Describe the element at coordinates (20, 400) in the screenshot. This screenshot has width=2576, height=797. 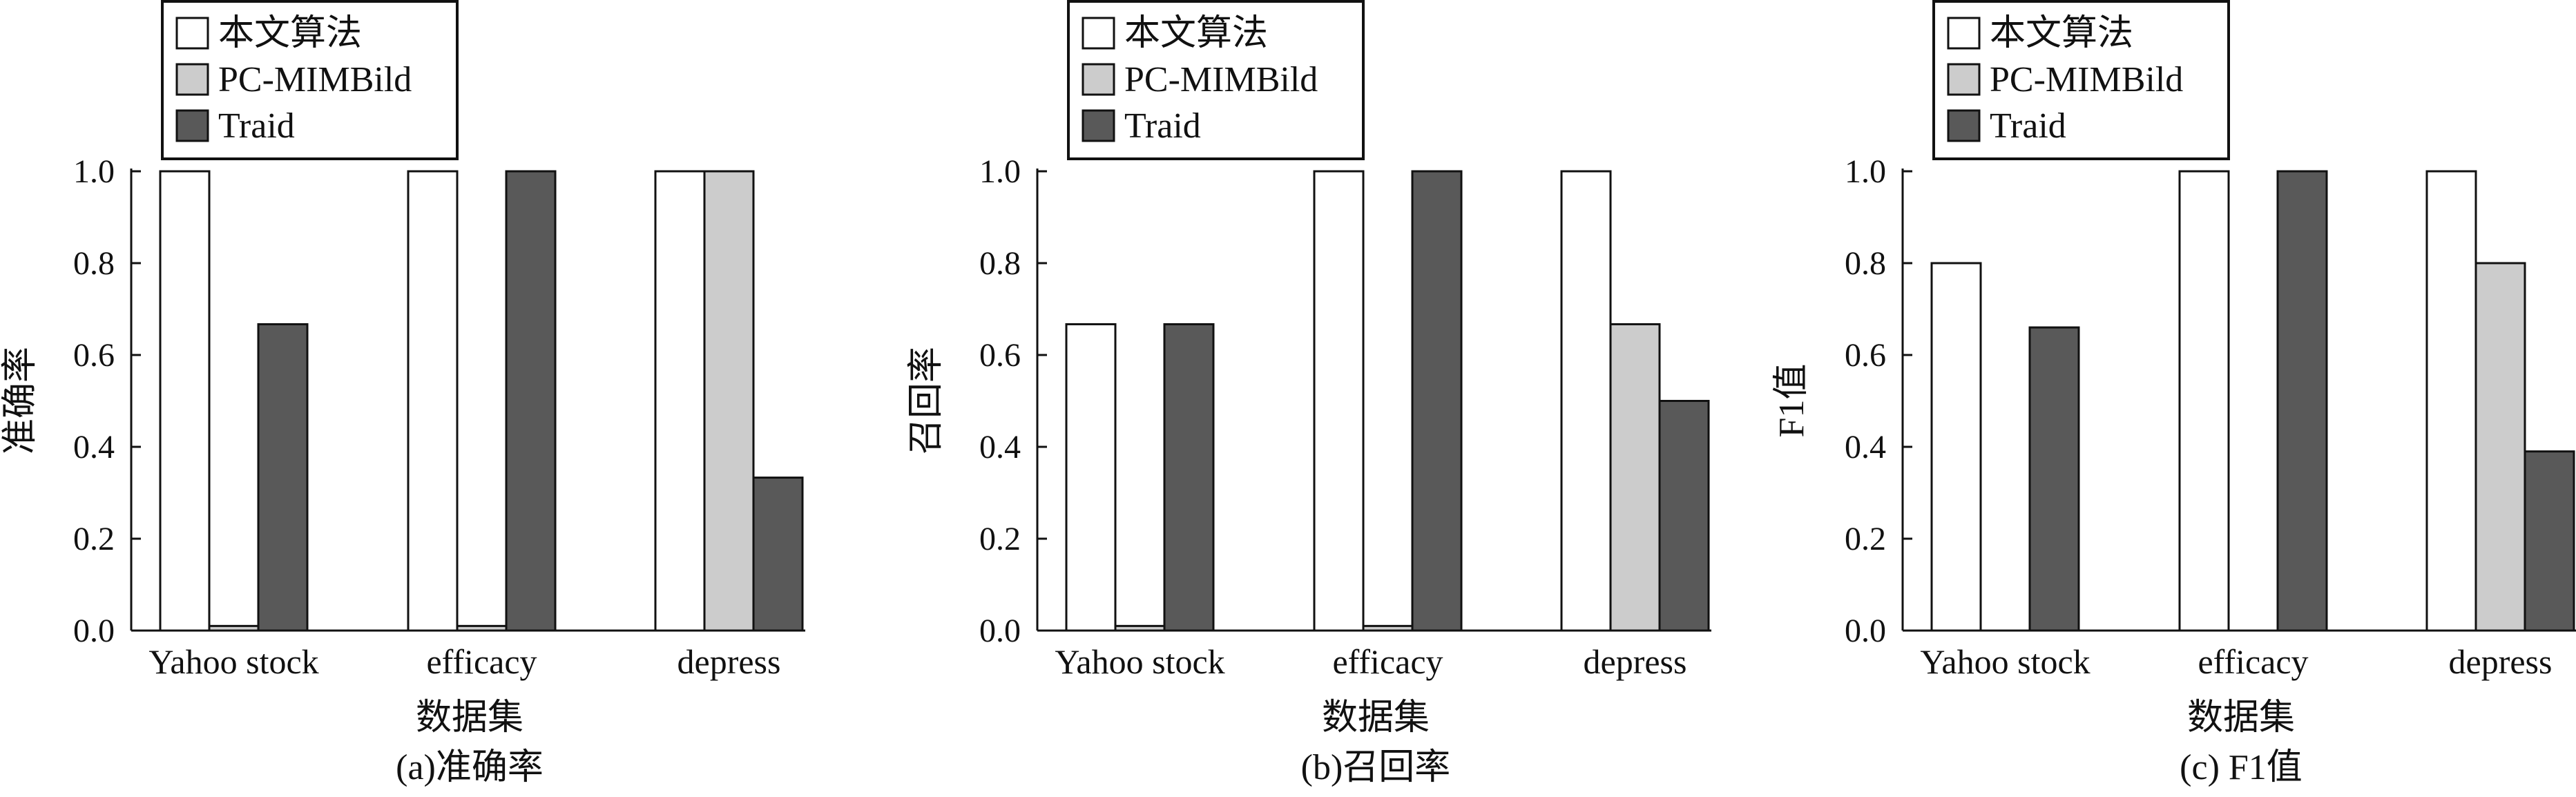
I see `y-axis-title: 准确率` at that location.